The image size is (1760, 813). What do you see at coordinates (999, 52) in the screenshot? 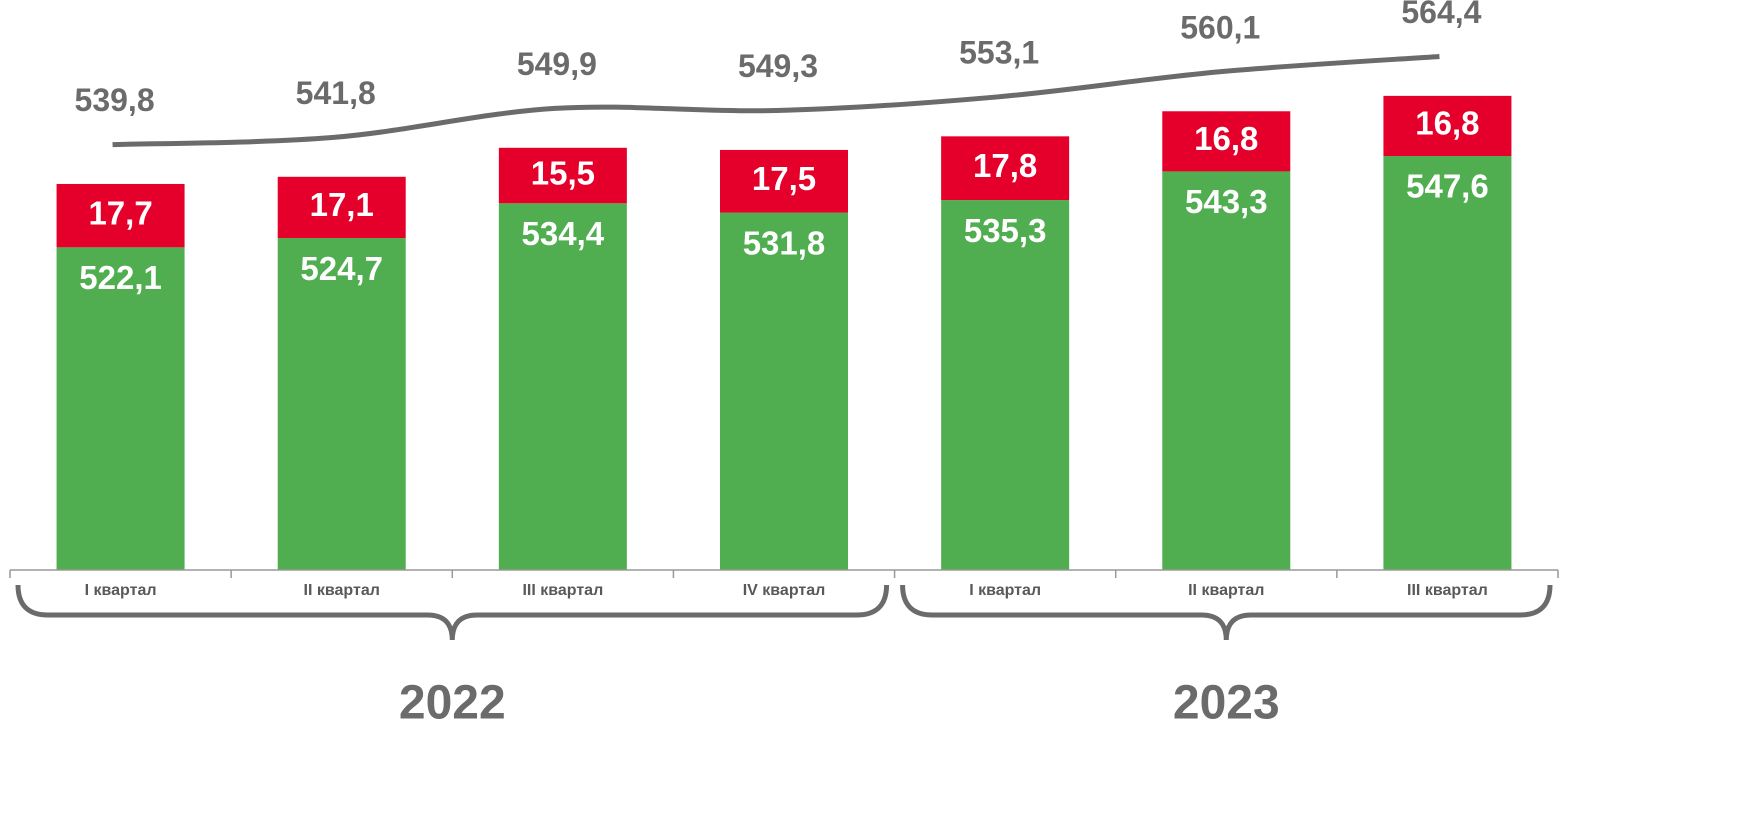
I see `total-label: 553,1` at bounding box center [999, 52].